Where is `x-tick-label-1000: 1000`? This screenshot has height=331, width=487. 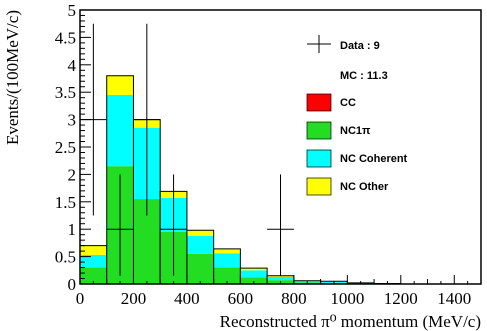
x-tick-label-1000: 1000 is located at coordinates (347, 298).